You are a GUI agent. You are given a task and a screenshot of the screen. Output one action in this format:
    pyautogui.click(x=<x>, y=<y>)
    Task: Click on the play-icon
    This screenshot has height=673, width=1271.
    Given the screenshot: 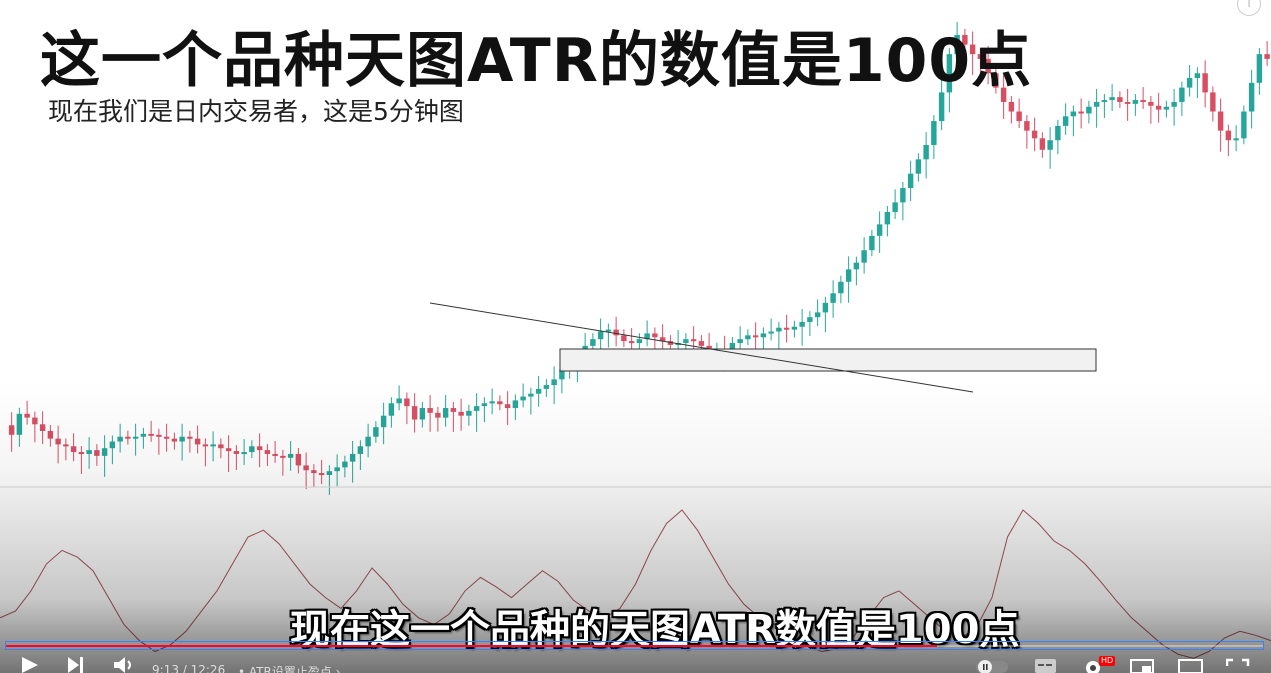 What is the action you would take?
    pyautogui.click(x=30, y=664)
    